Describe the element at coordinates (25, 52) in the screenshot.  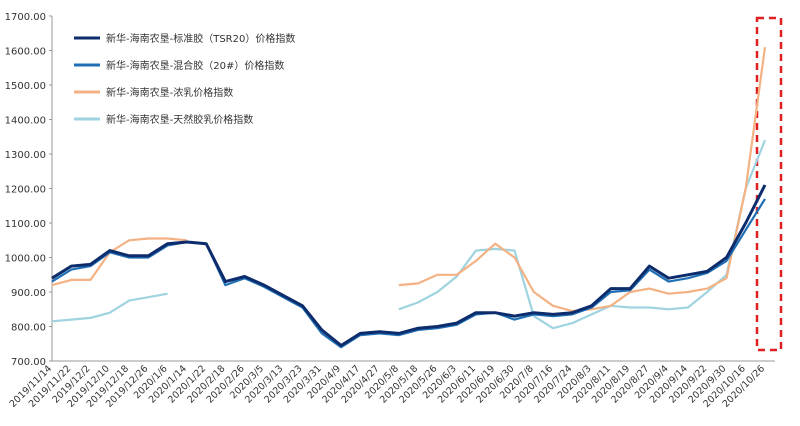
I see `y-tick-label: 1600.00` at that location.